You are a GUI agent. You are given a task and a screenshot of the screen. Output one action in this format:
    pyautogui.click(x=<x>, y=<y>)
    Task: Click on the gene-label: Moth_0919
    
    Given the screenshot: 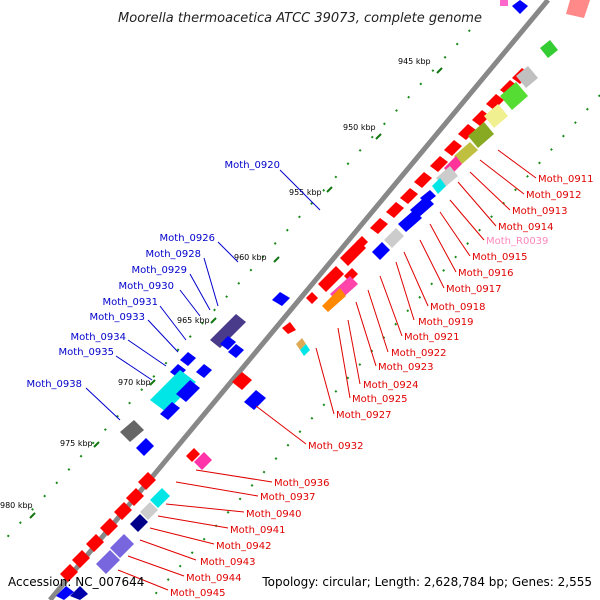 What is the action you would take?
    pyautogui.click(x=445, y=322)
    